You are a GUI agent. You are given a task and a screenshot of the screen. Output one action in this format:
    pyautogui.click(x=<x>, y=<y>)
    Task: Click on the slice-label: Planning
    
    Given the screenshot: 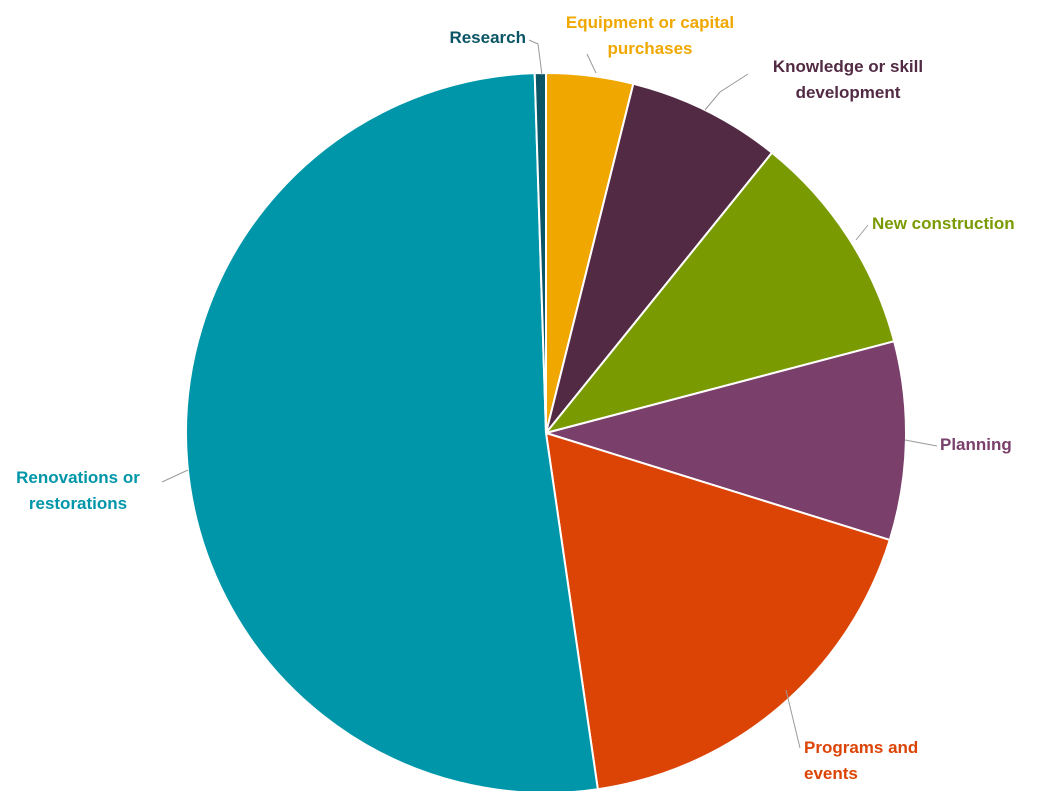 What is the action you would take?
    pyautogui.click(x=976, y=444)
    